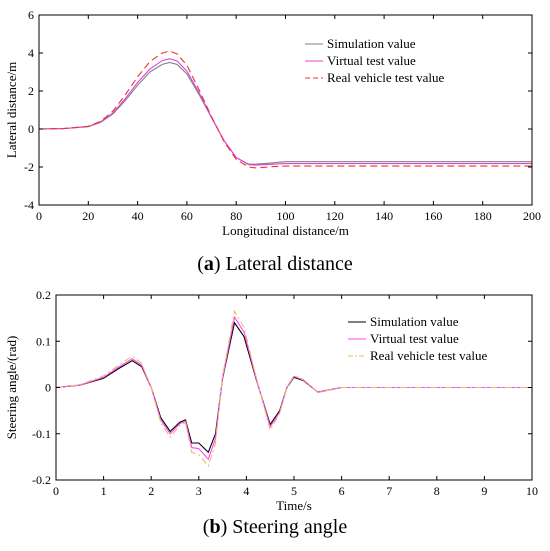  What do you see at coordinates (151, 491) in the screenshot?
I see `x-tick-label: 2` at bounding box center [151, 491].